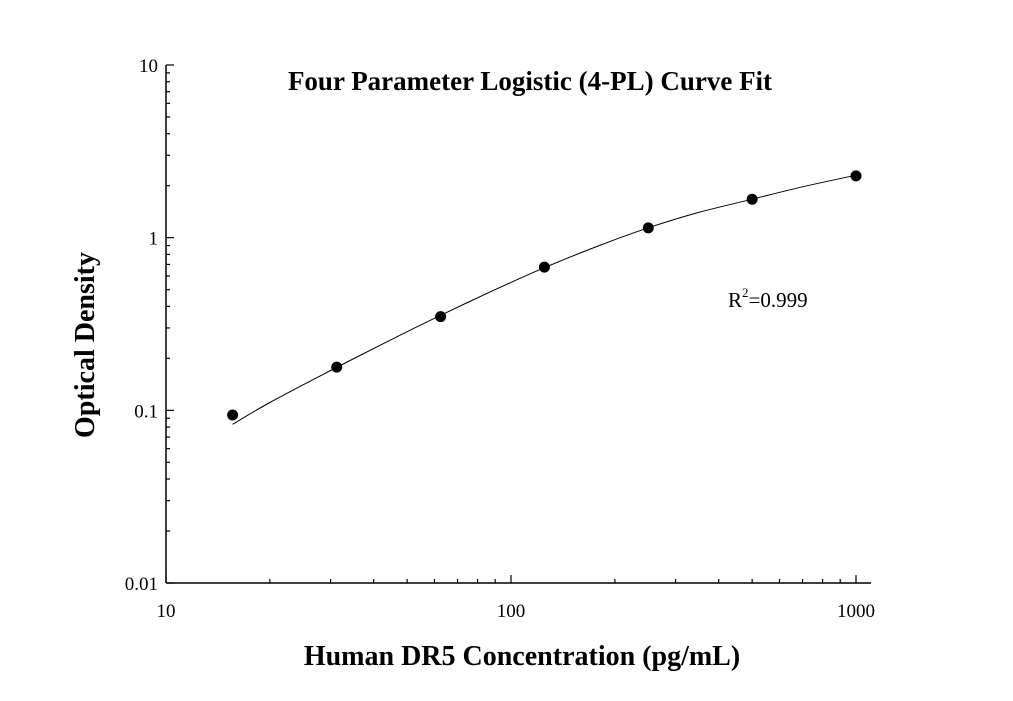  Describe the element at coordinates (778, 300) in the screenshot. I see `r-squared-value: =0.999` at that location.